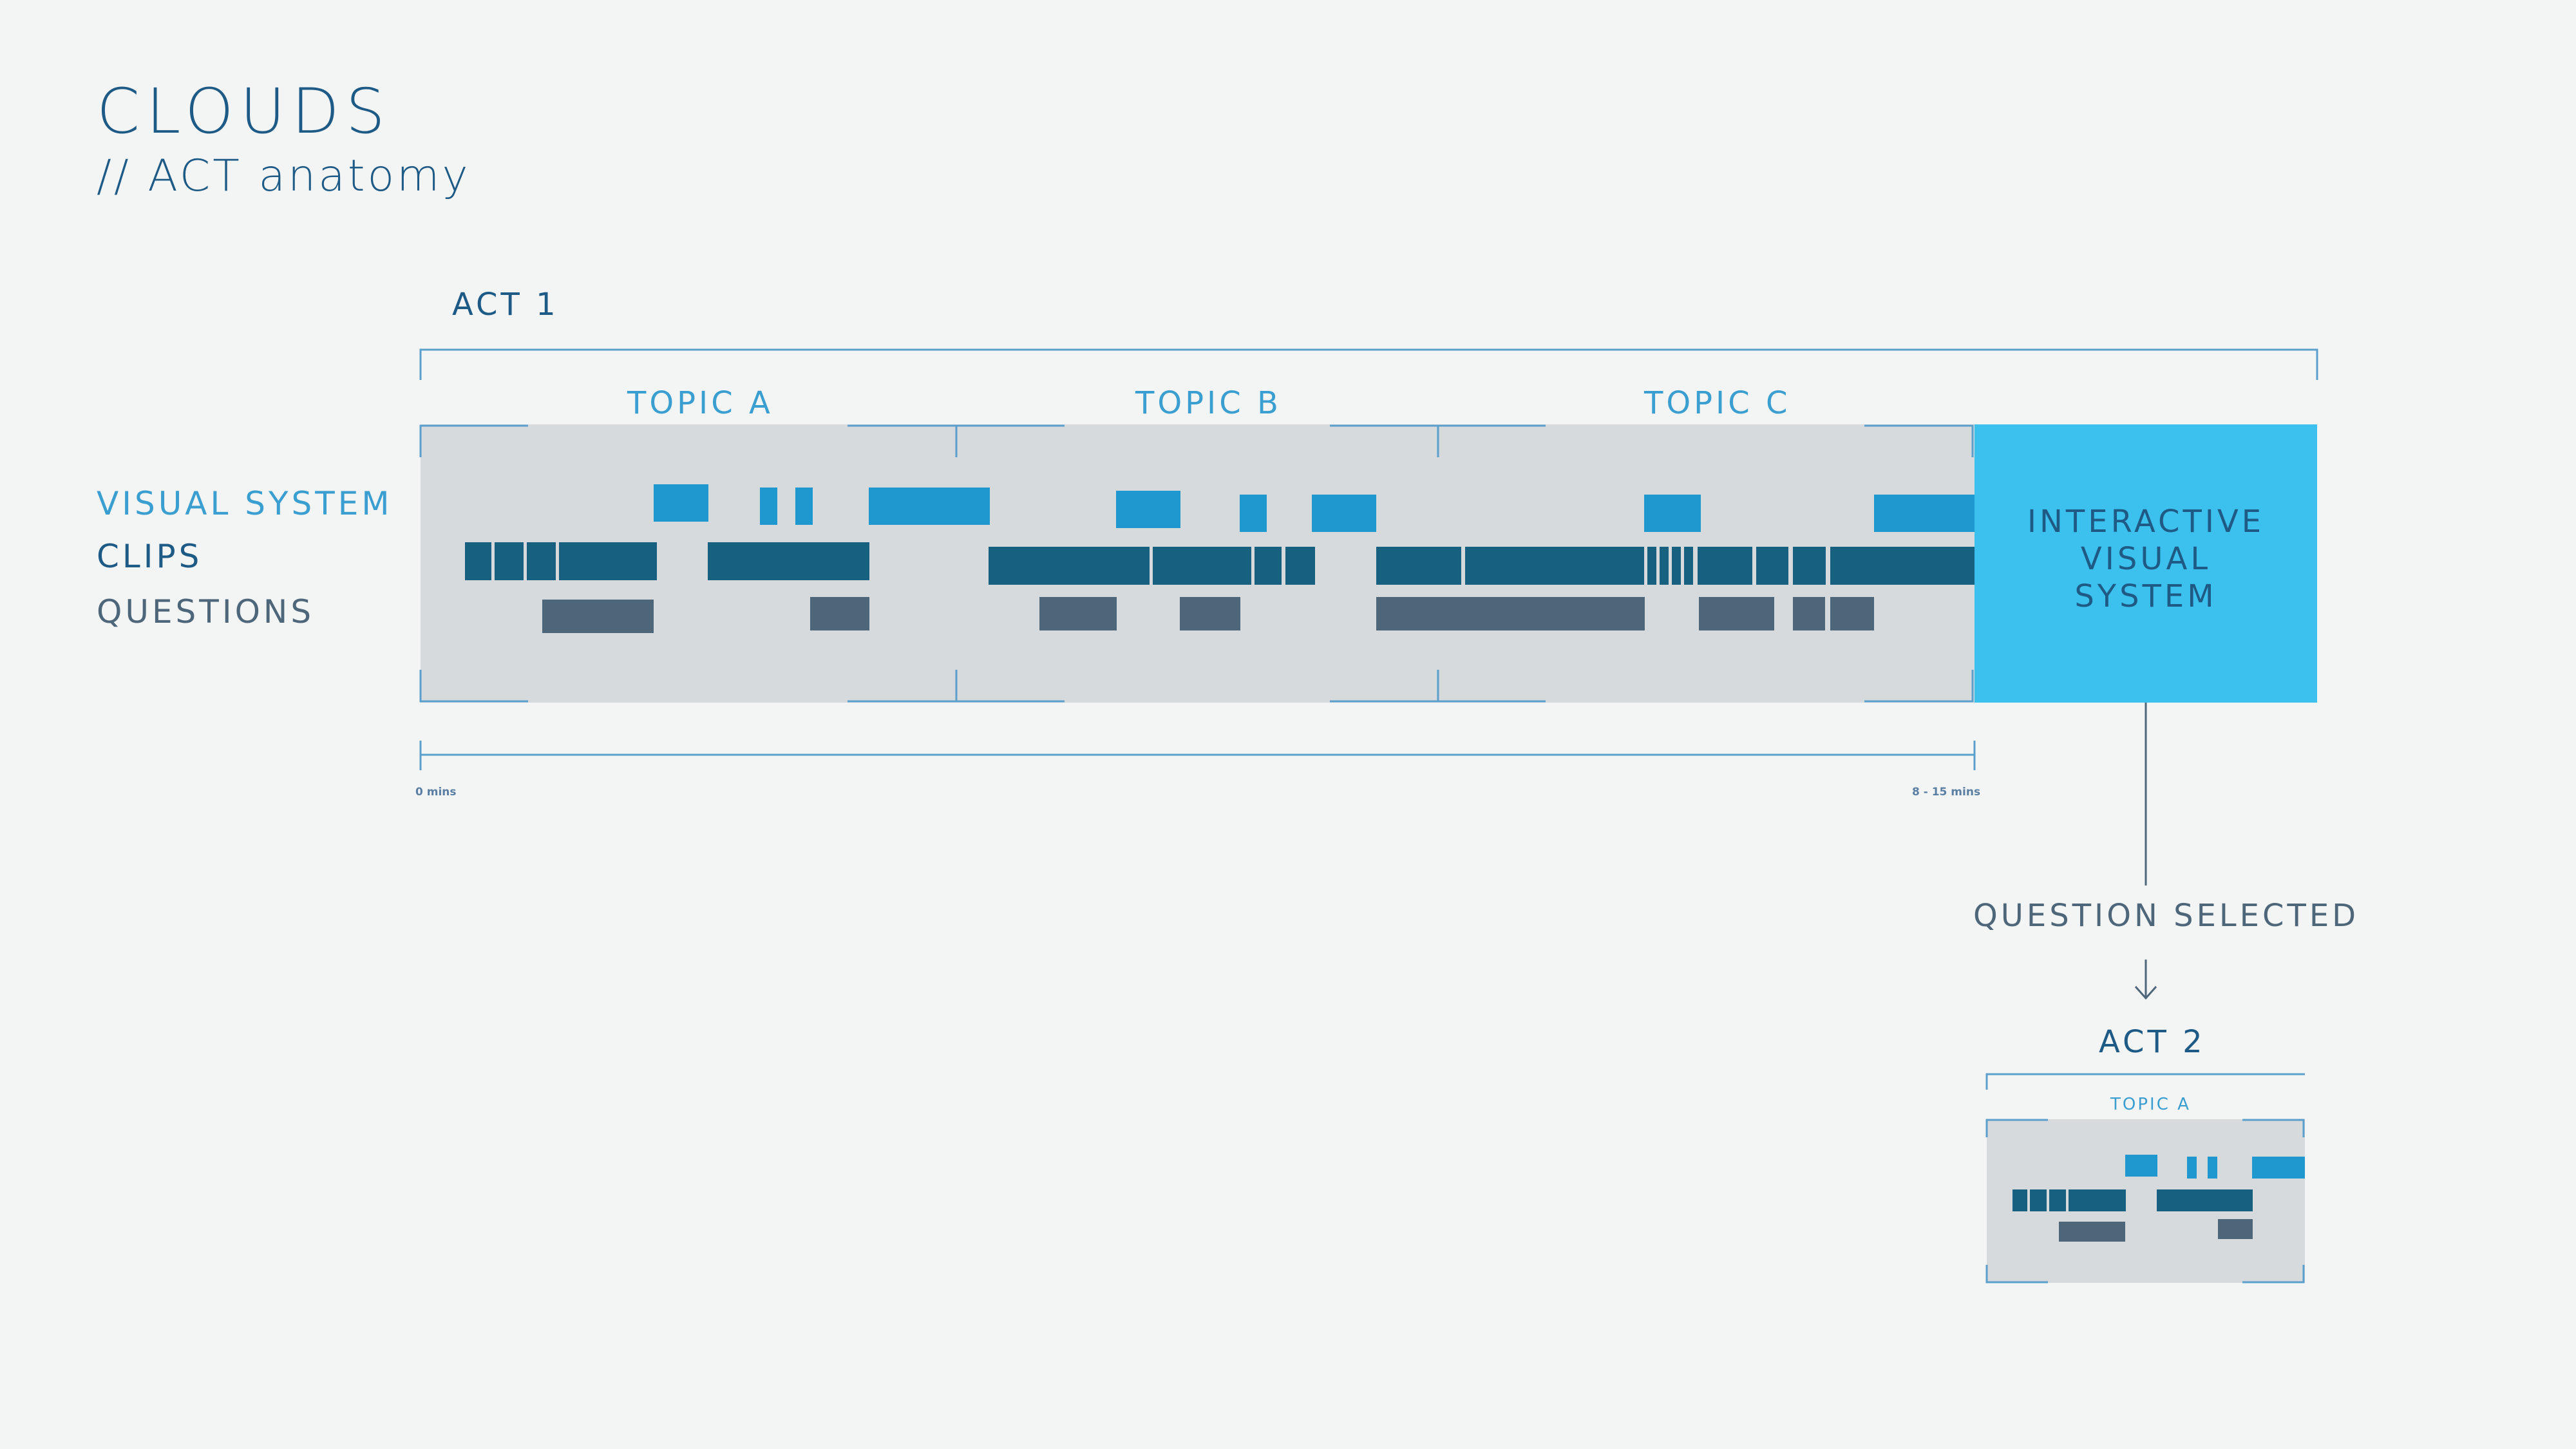 The height and width of the screenshot is (1449, 2576). Describe the element at coordinates (1197, 755) in the screenshot. I see `time-axis` at that location.